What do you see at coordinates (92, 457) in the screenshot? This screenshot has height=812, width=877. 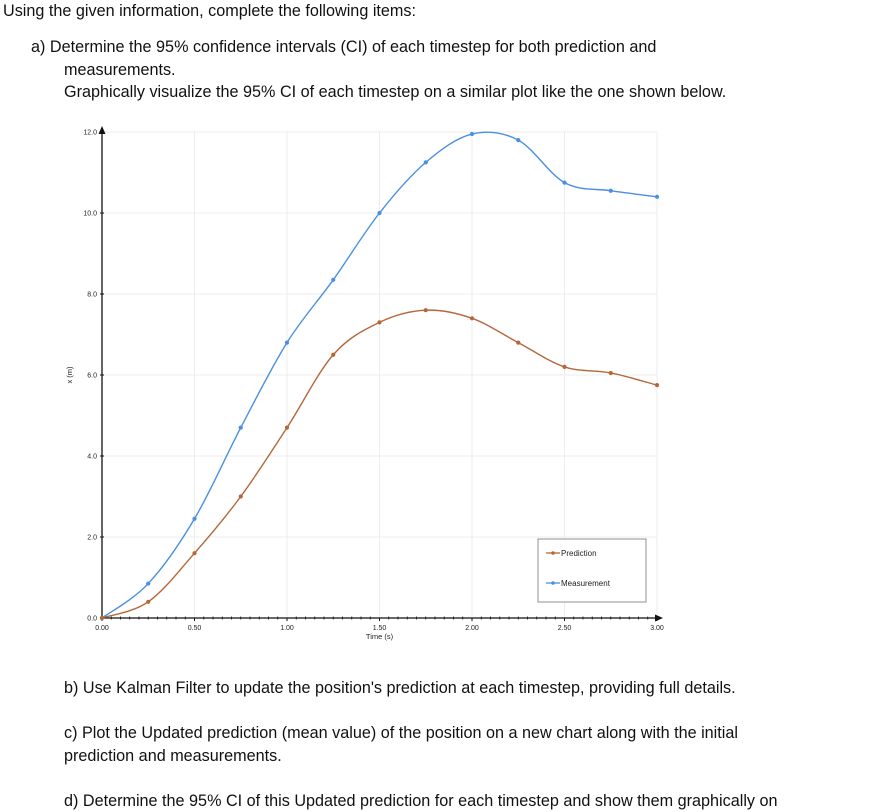 I see `y-tick-label: 4.0` at bounding box center [92, 457].